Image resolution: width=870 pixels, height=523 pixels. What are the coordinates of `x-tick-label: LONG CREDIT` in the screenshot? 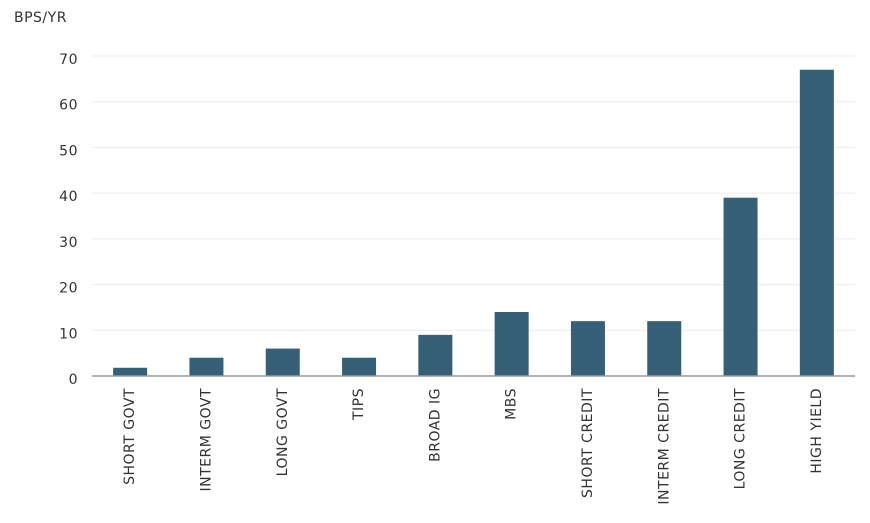 It's located at (741, 438).